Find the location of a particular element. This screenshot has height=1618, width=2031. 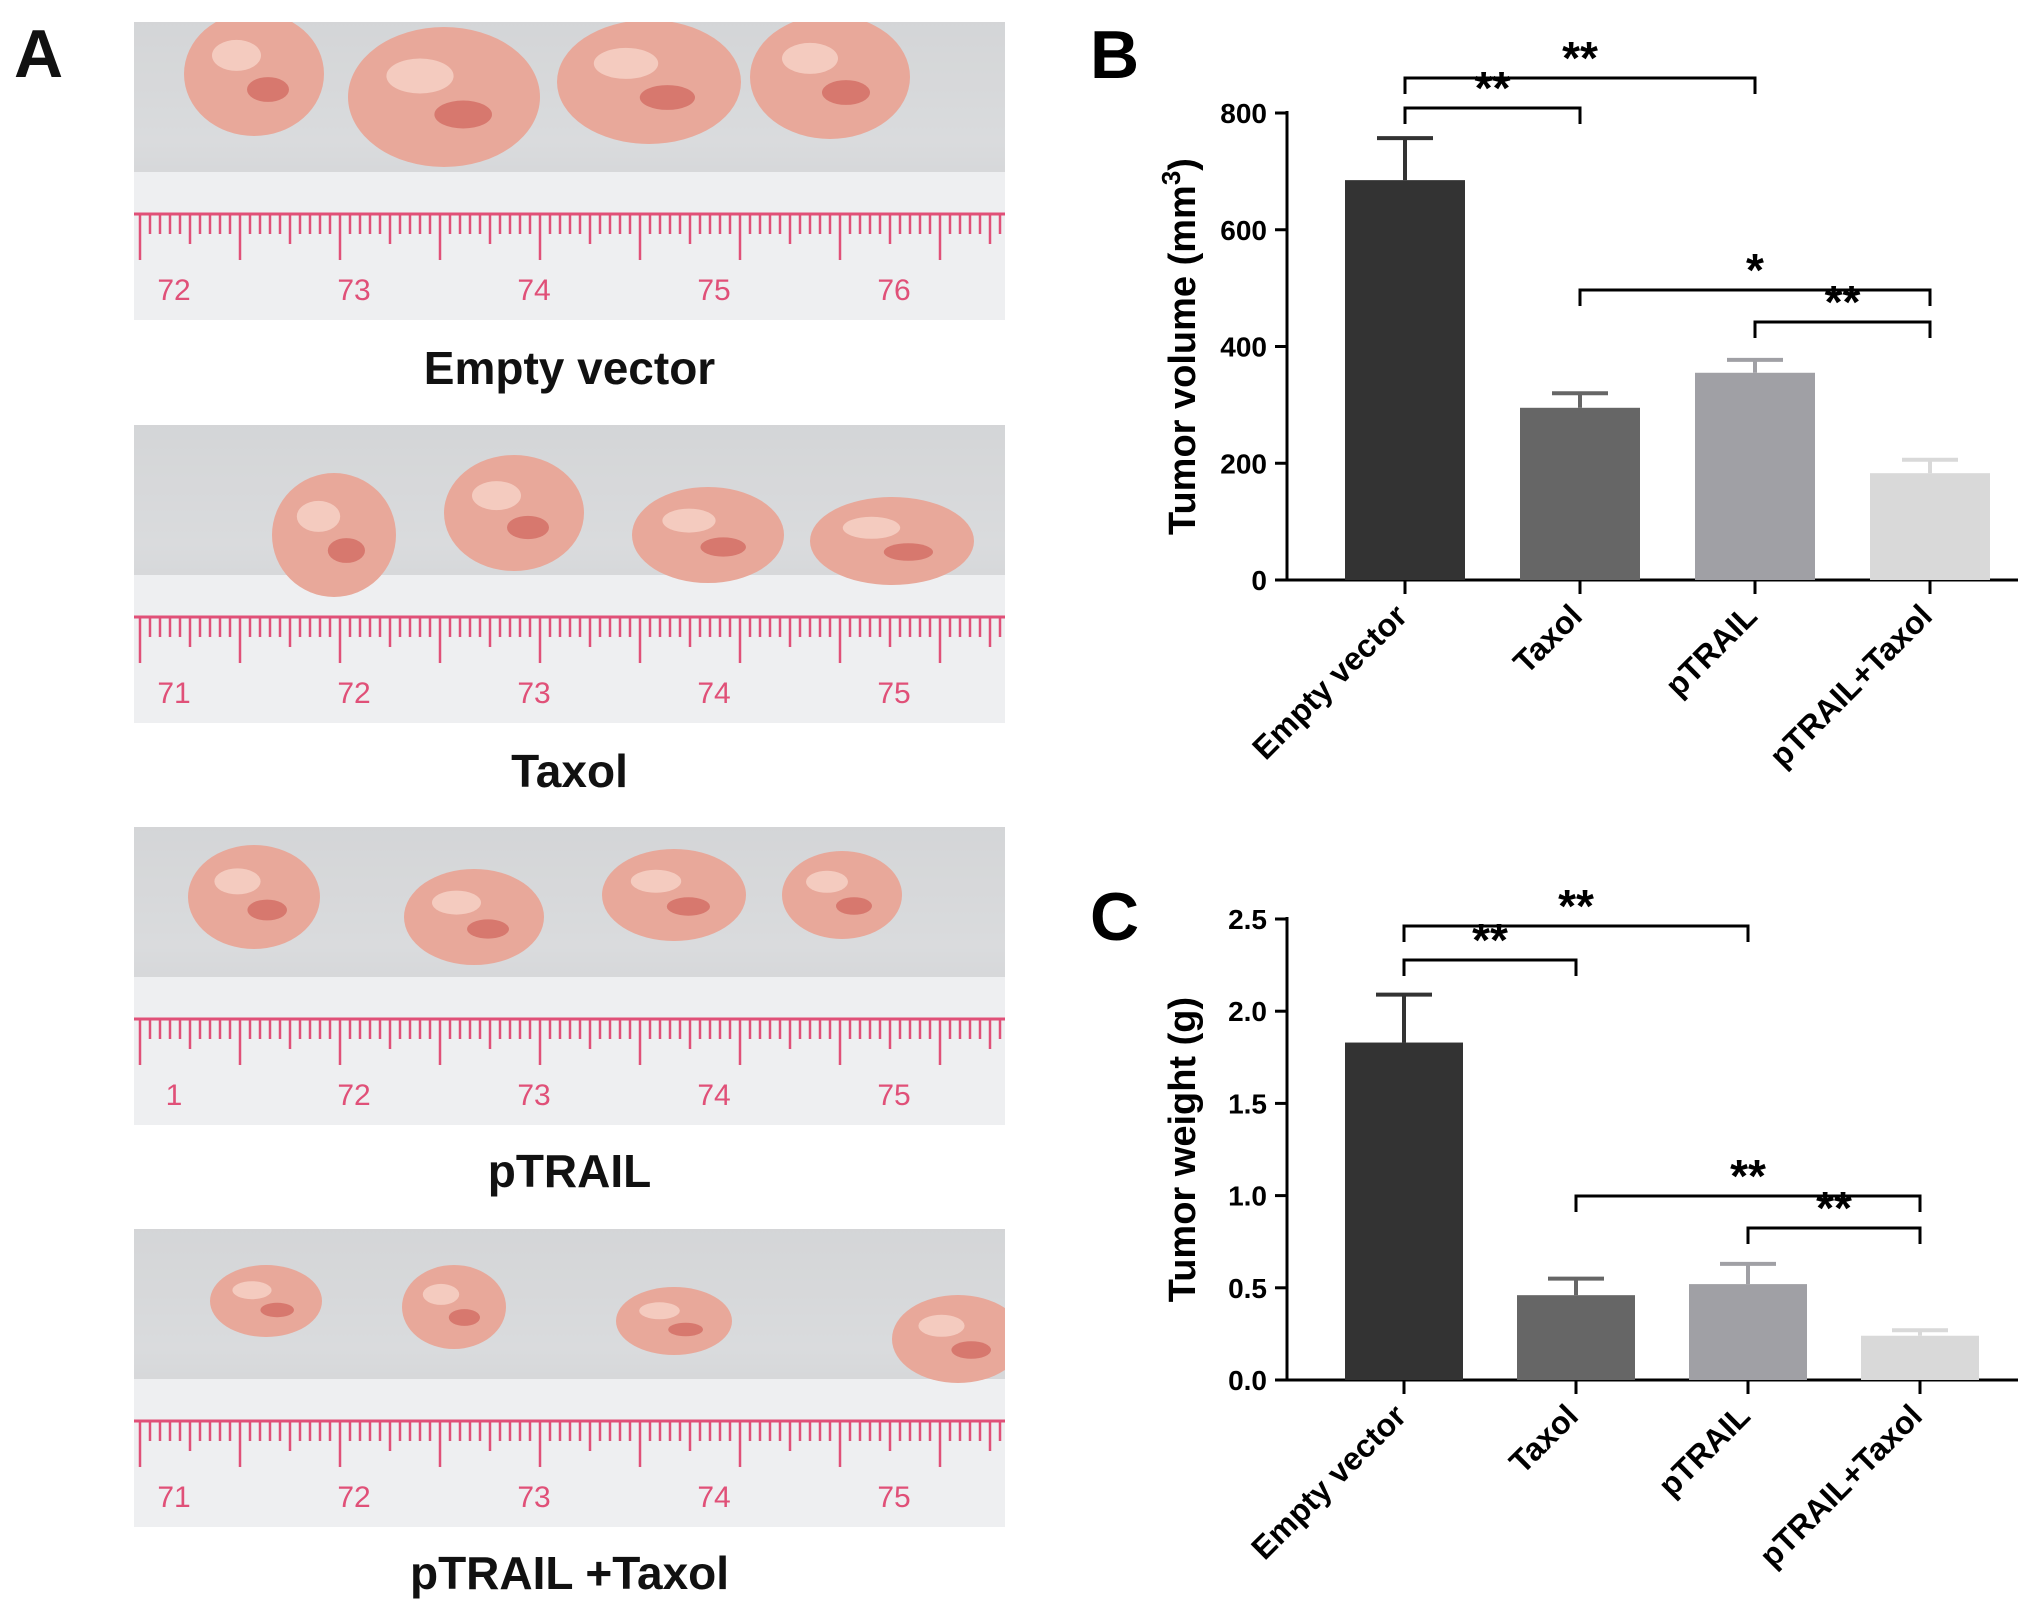

ruler-number-label: 76 is located at coordinates (893, 290).